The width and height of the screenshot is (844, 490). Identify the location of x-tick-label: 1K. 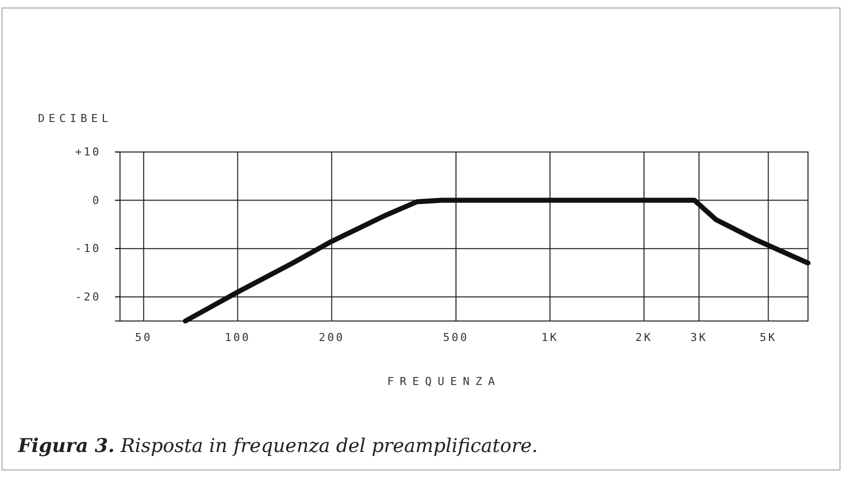
(550, 337).